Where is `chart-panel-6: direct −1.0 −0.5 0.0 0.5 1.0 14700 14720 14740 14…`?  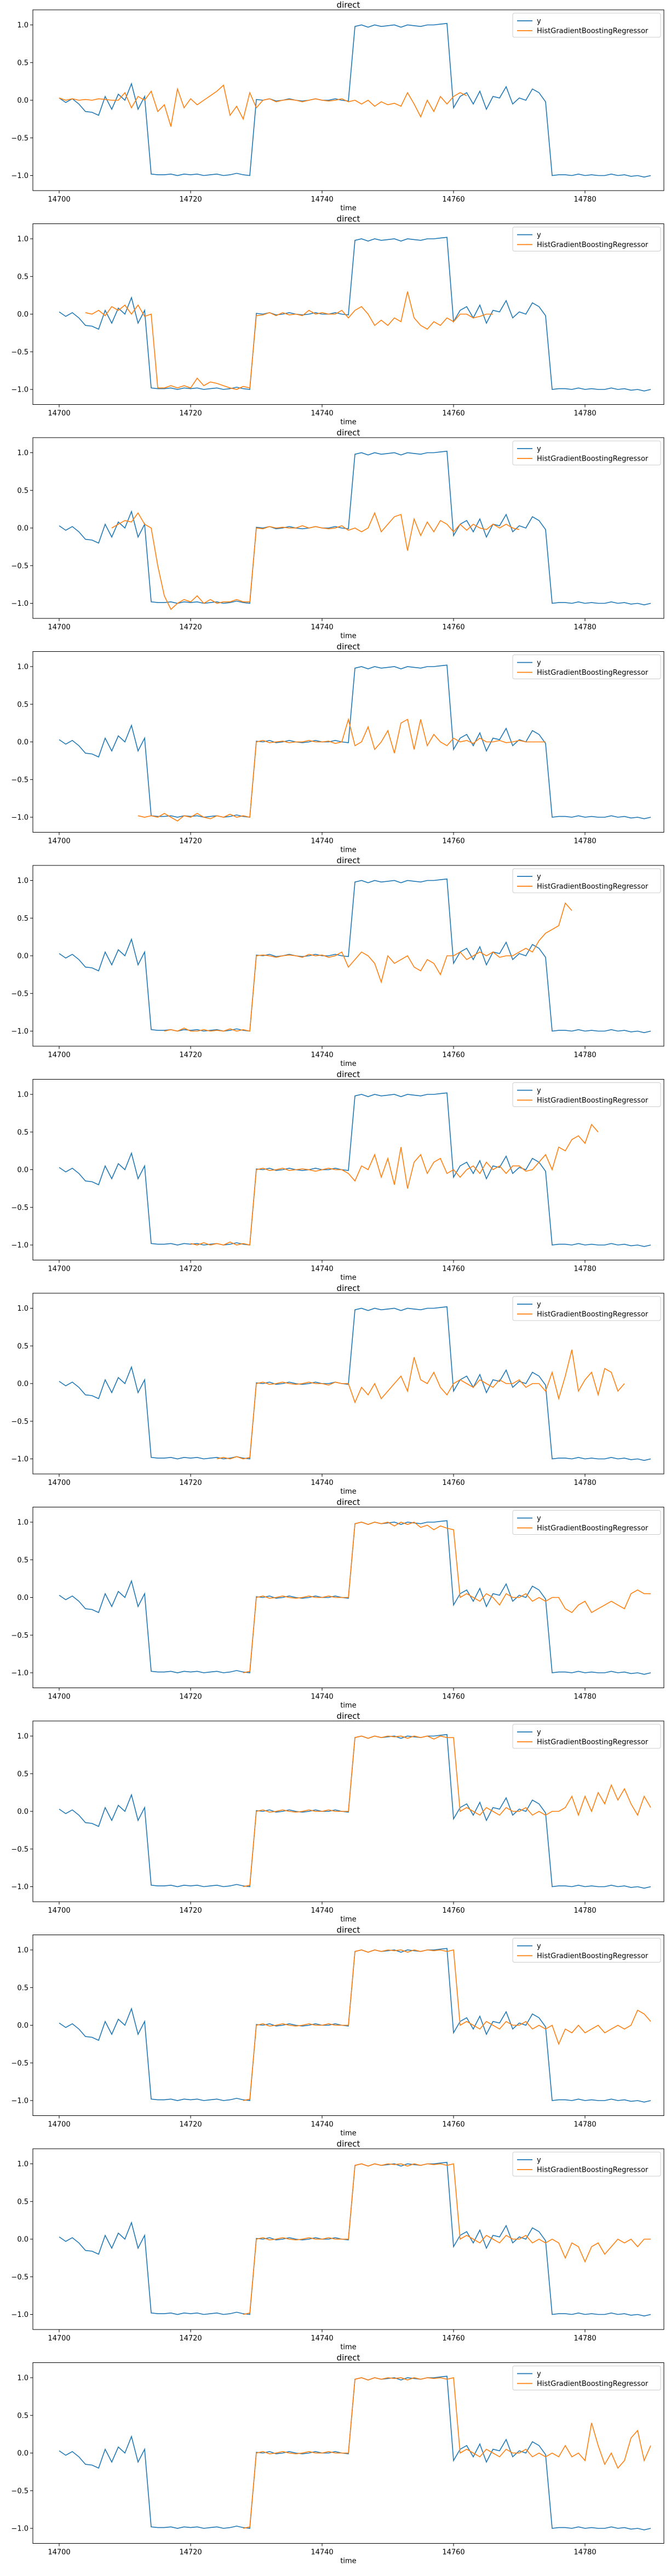 chart-panel-6: direct −1.0 −0.5 0.0 0.5 1.0 14700 14720 14740 14… is located at coordinates (337, 1176).